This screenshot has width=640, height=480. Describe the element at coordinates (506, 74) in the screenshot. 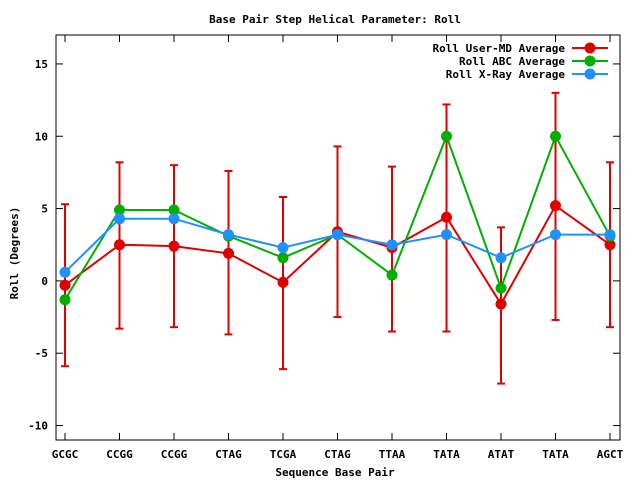

I see `legend-label: Roll X-Ray Average` at that location.